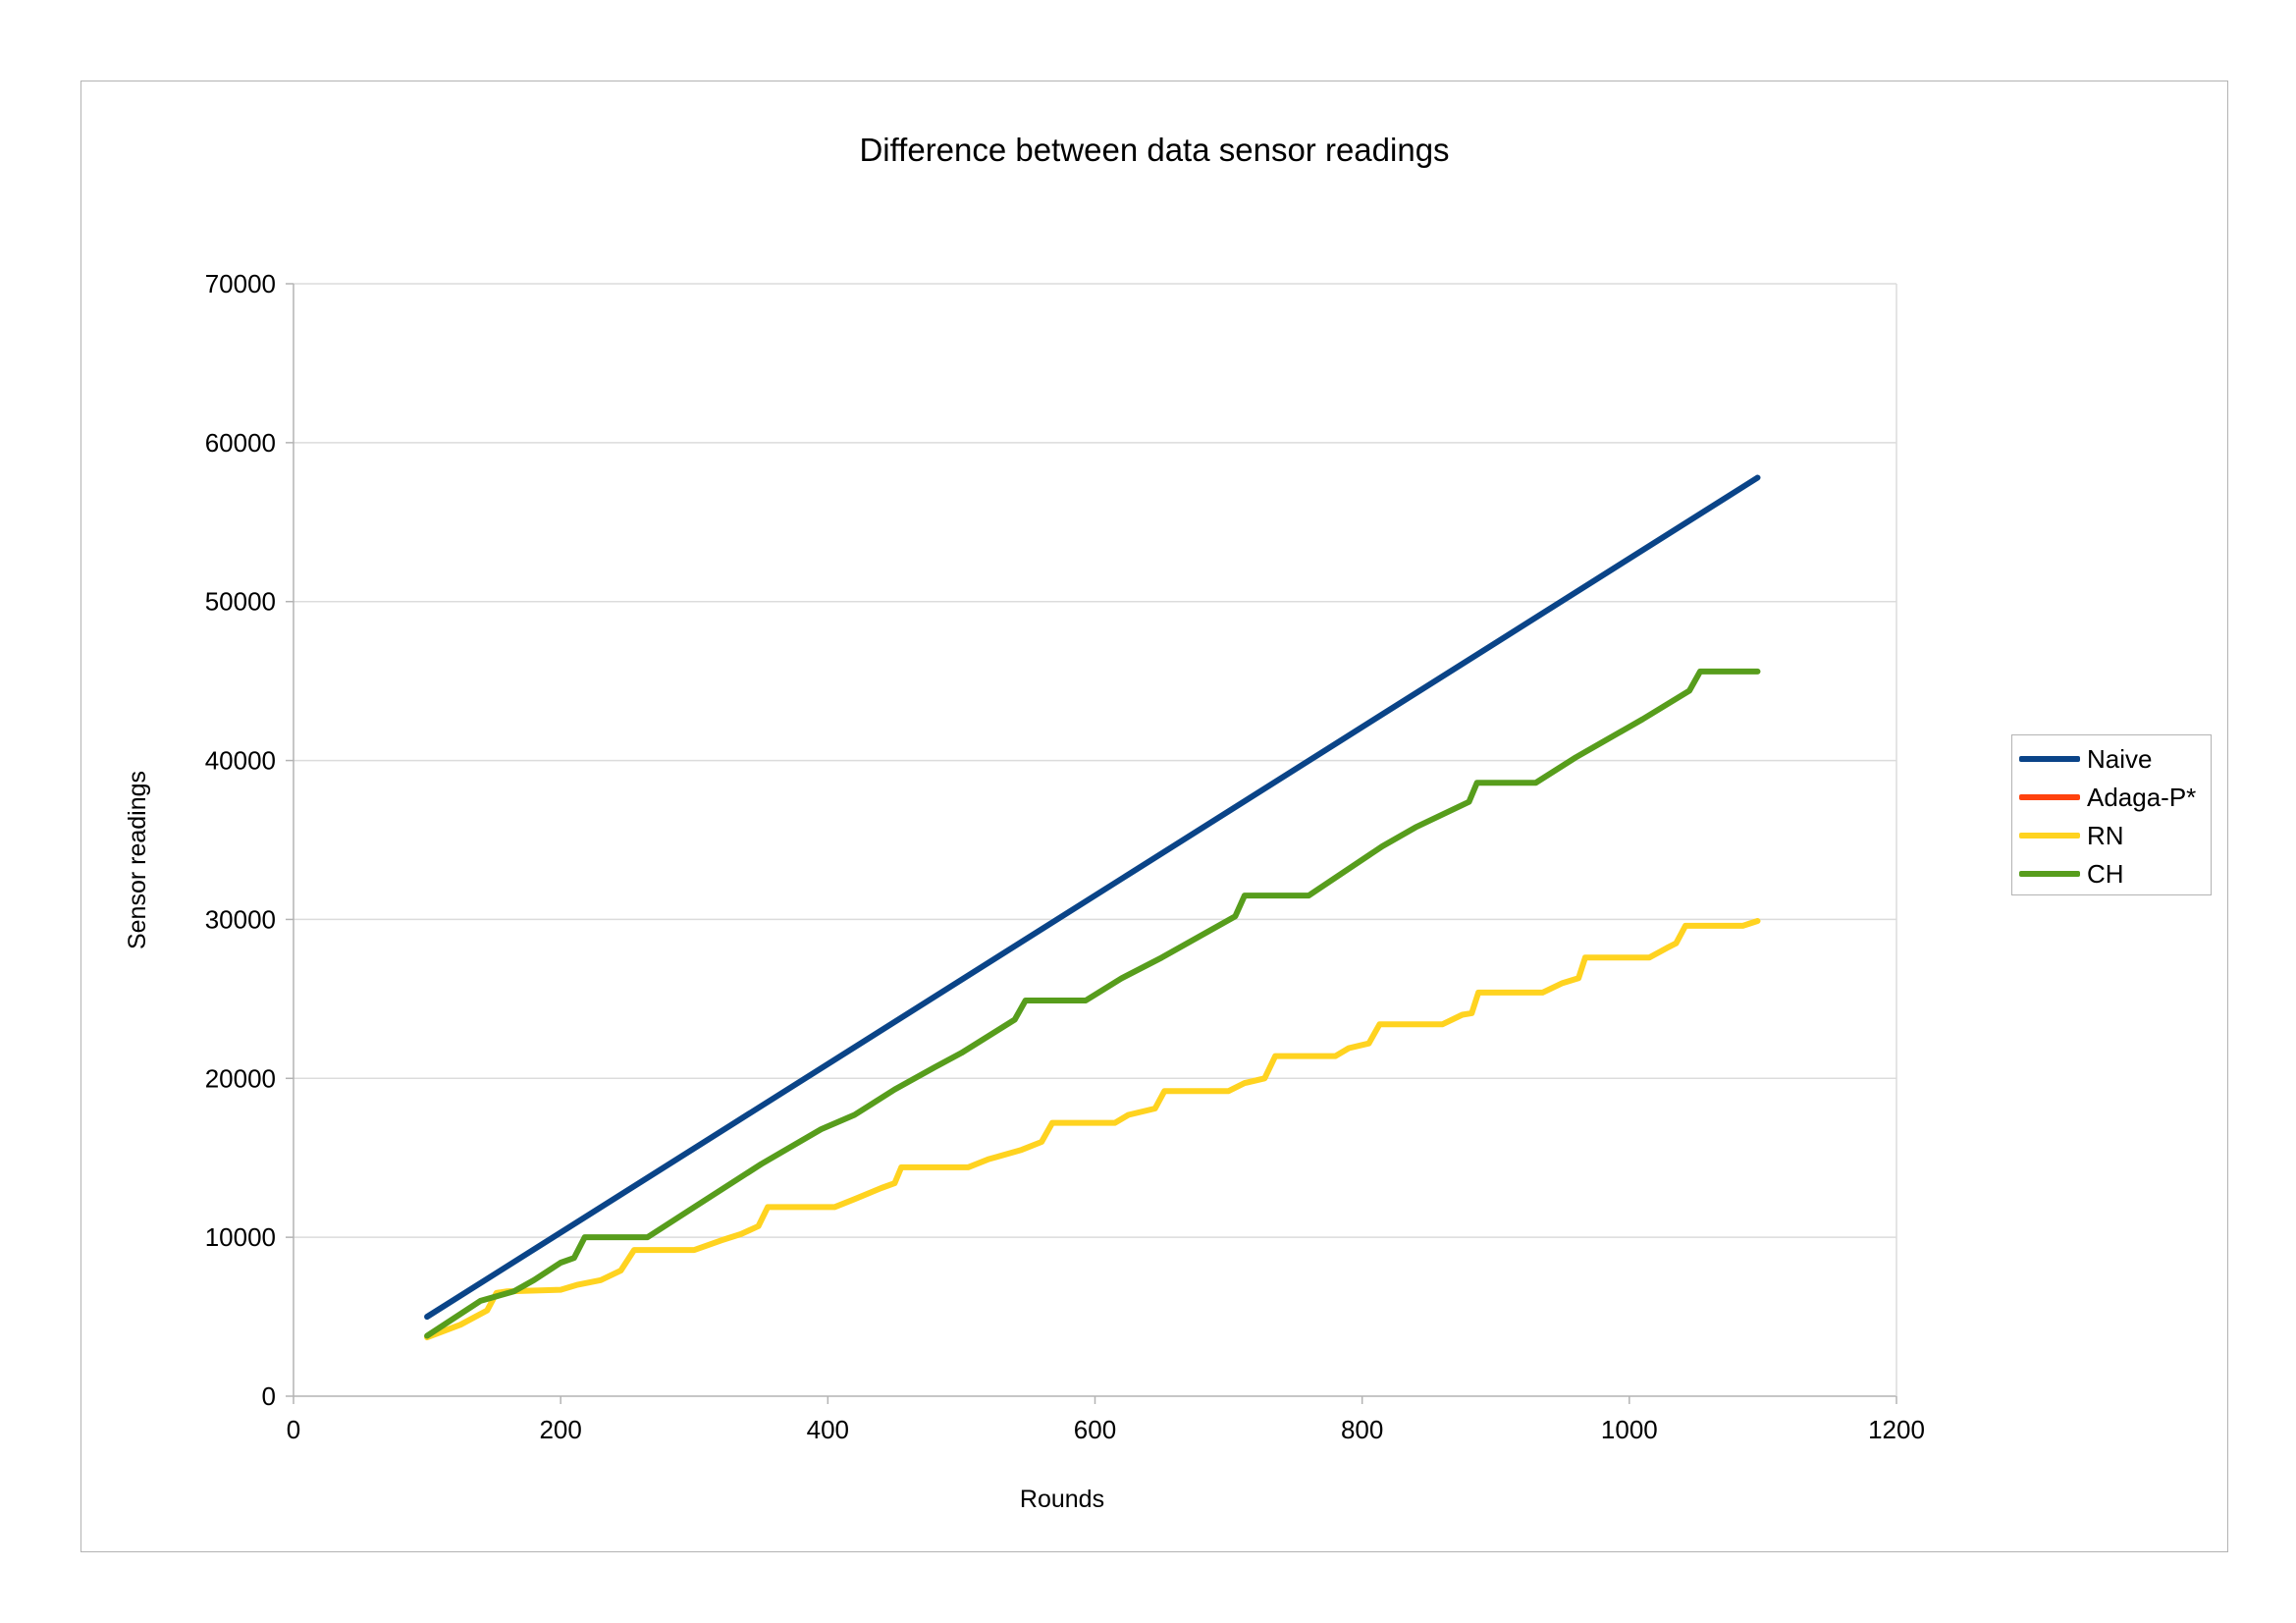 This screenshot has width=2296, height=1623. I want to click on legend-label: Adaga-P*, so click(2142, 797).